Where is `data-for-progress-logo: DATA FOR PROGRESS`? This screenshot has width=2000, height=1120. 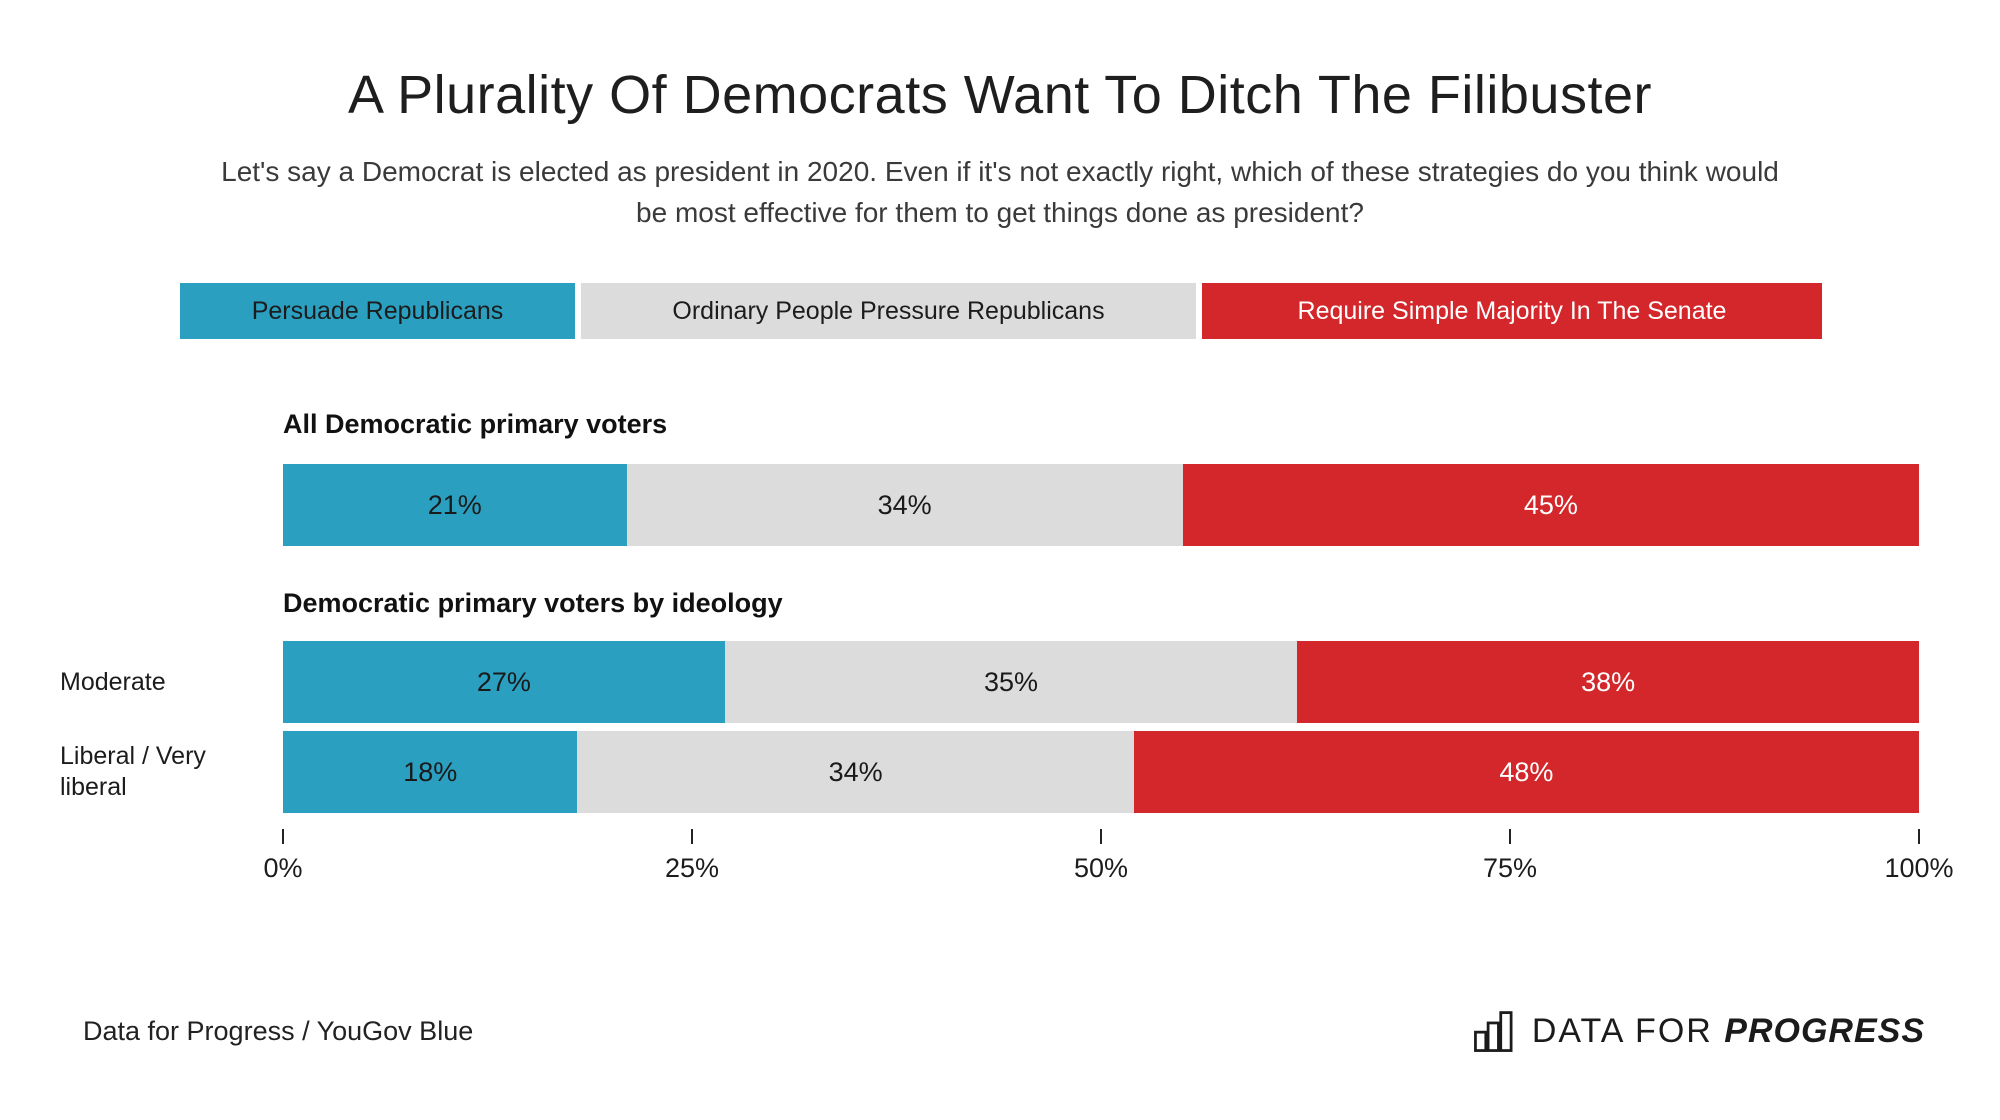 data-for-progress-logo: DATA FOR PROGRESS is located at coordinates (1698, 1031).